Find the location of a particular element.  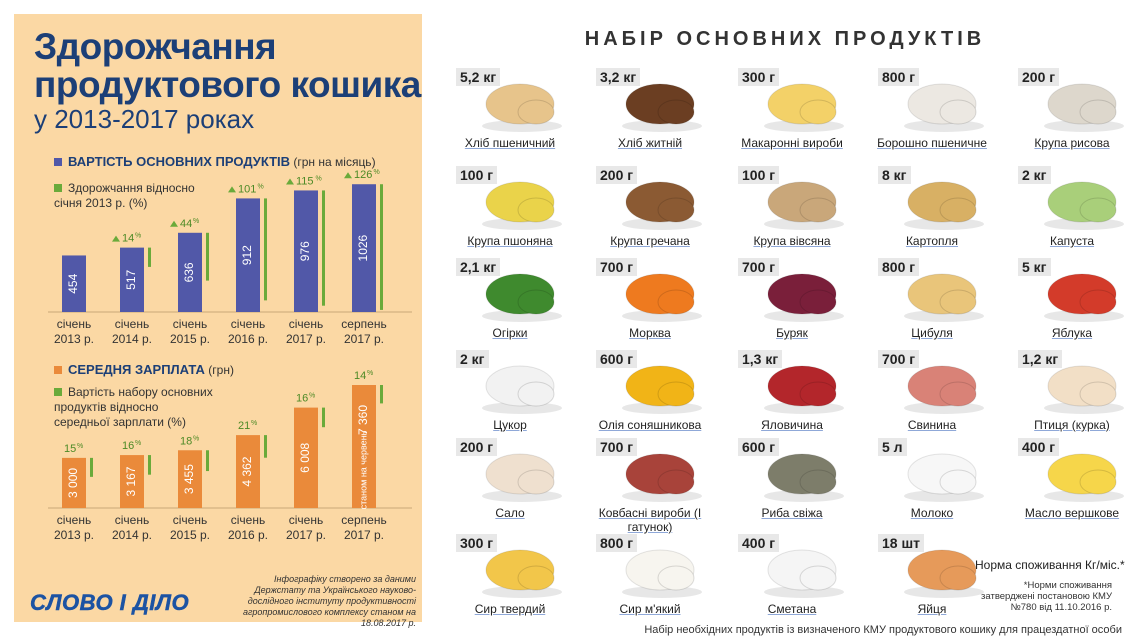

product-name: Огірки is located at coordinates (510, 333).